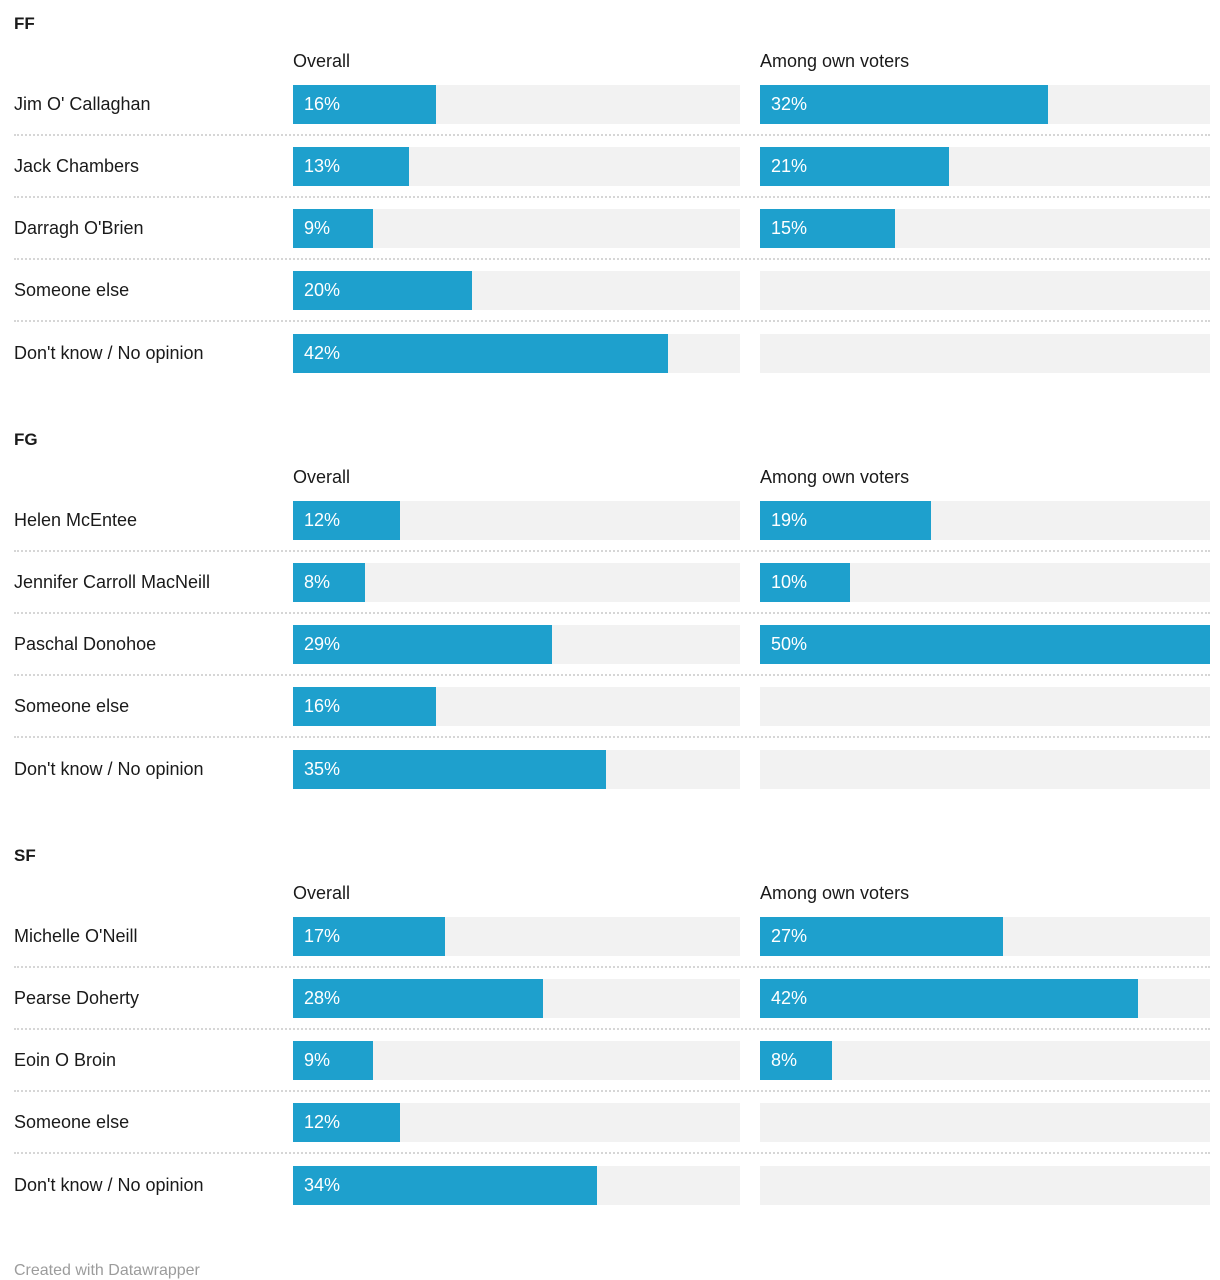  I want to click on row-label: Someone else, so click(72, 706).